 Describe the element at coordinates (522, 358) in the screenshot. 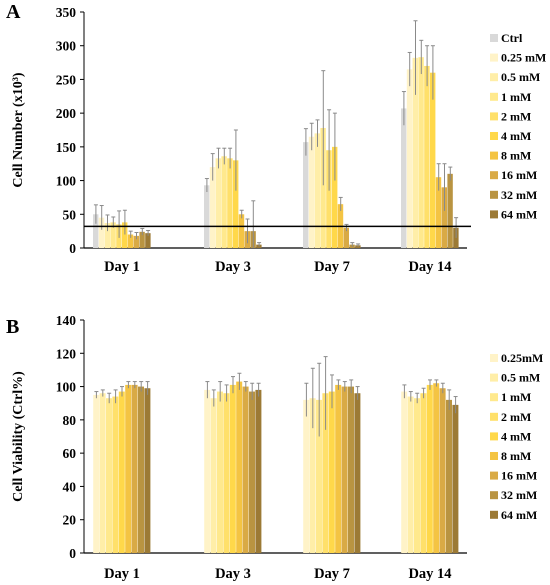

I see `legend-label: 0.25mM` at that location.